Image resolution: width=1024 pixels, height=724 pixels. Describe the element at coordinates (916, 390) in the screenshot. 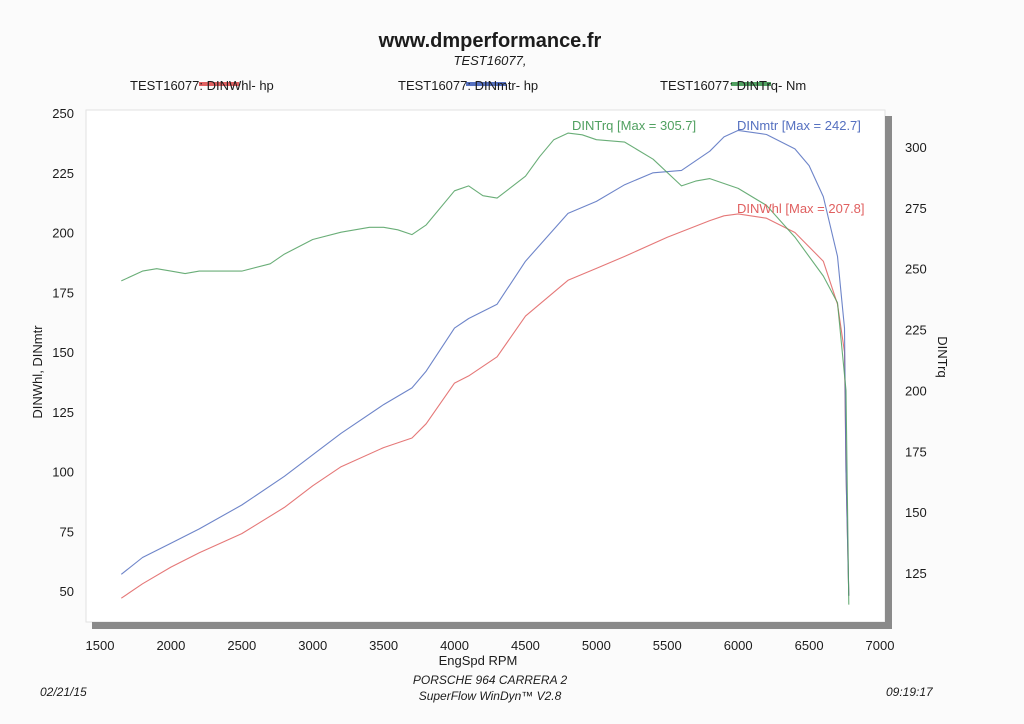

I see `y-right-tick-label: 200` at that location.